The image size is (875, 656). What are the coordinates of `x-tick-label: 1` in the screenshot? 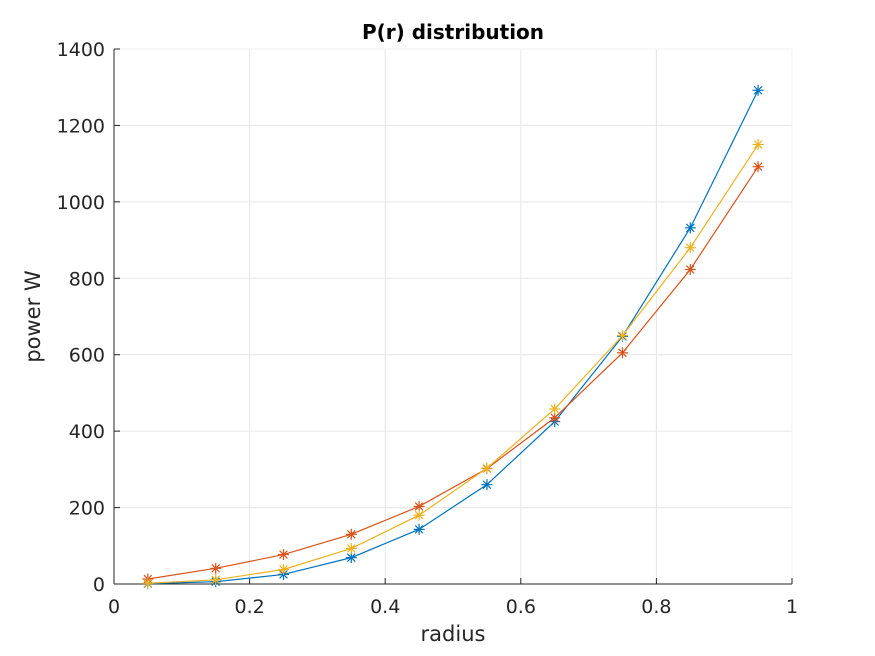 It's located at (792, 607).